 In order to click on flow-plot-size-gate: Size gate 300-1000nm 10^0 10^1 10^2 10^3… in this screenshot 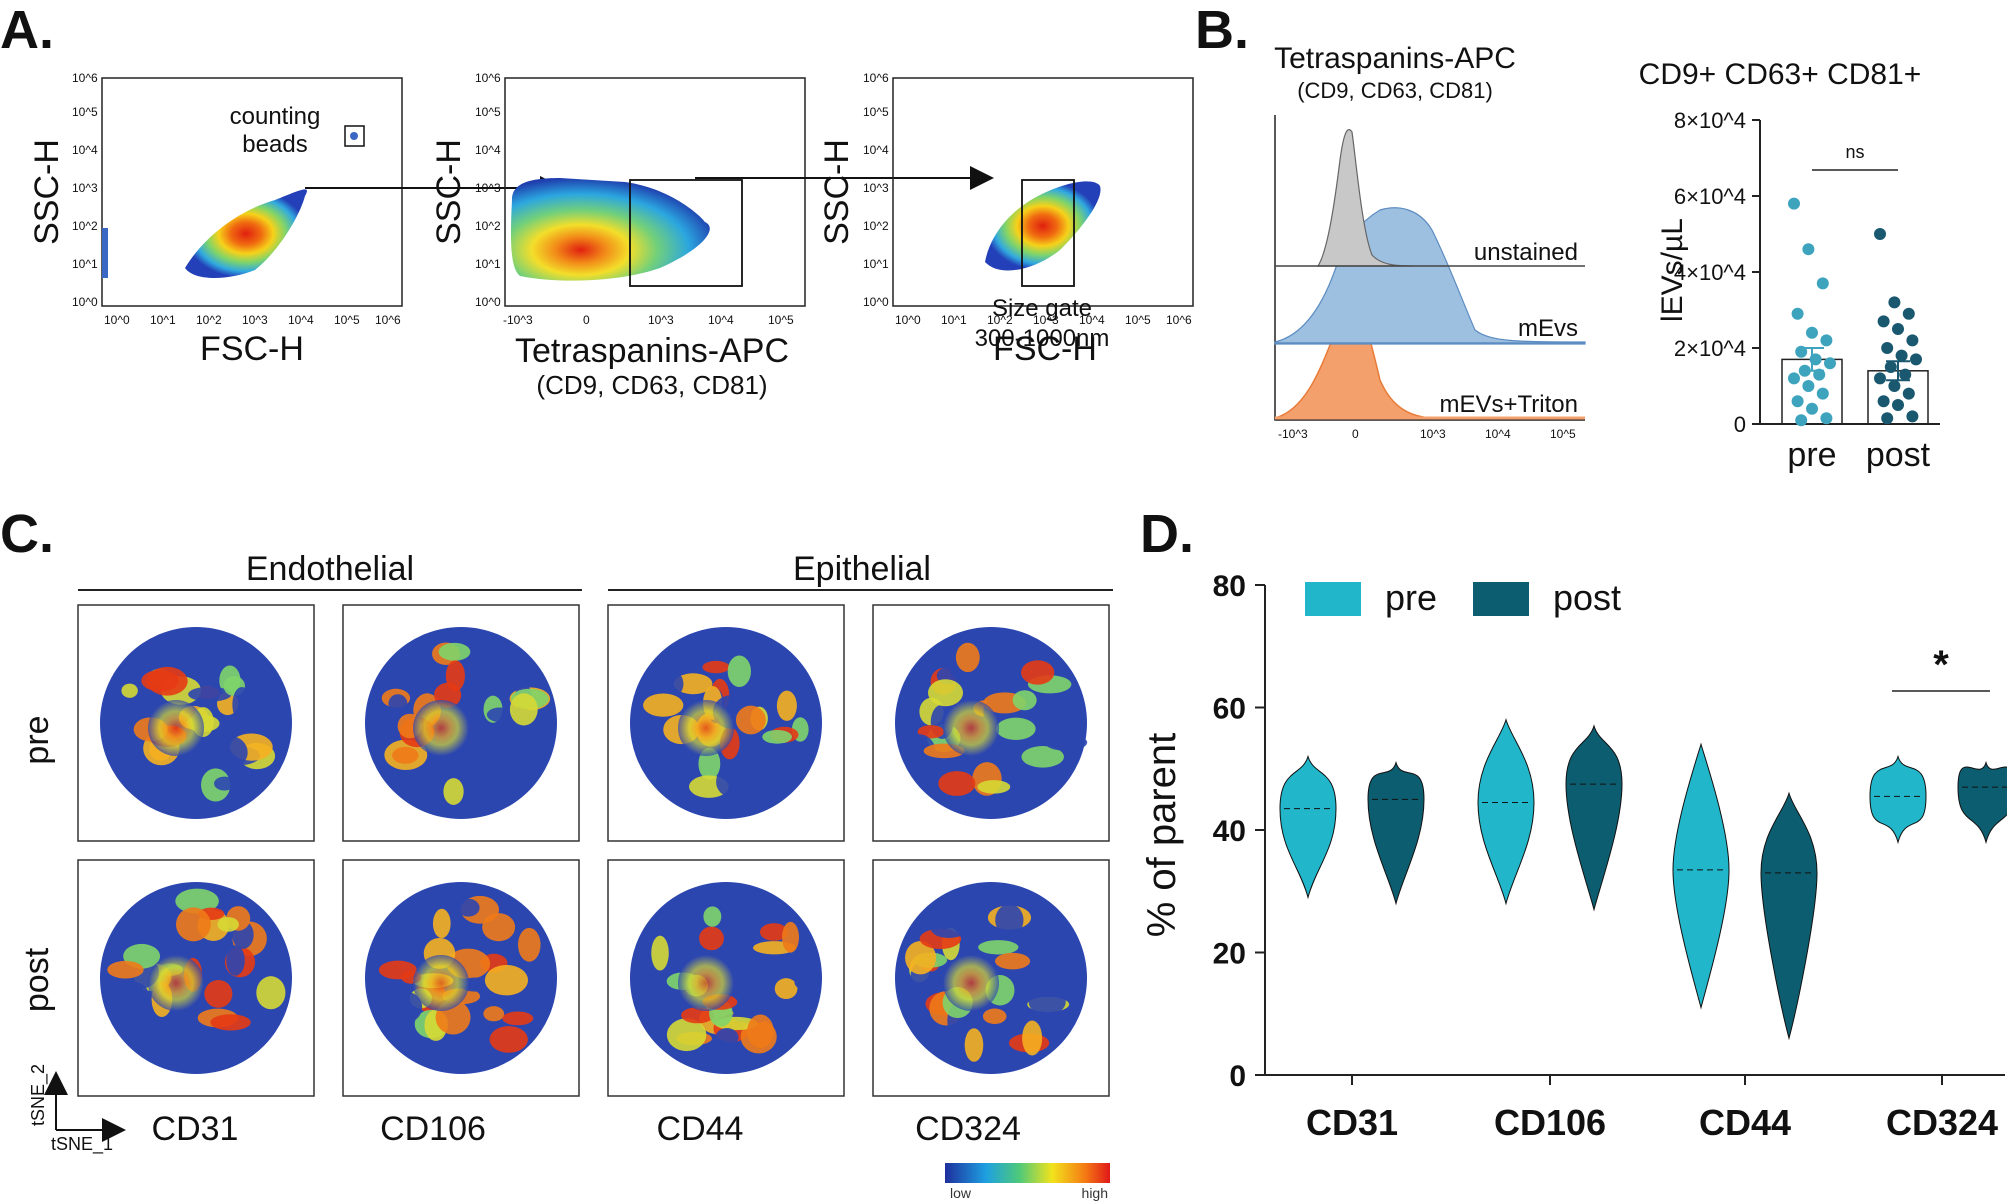, I will do `click(1006, 219)`.